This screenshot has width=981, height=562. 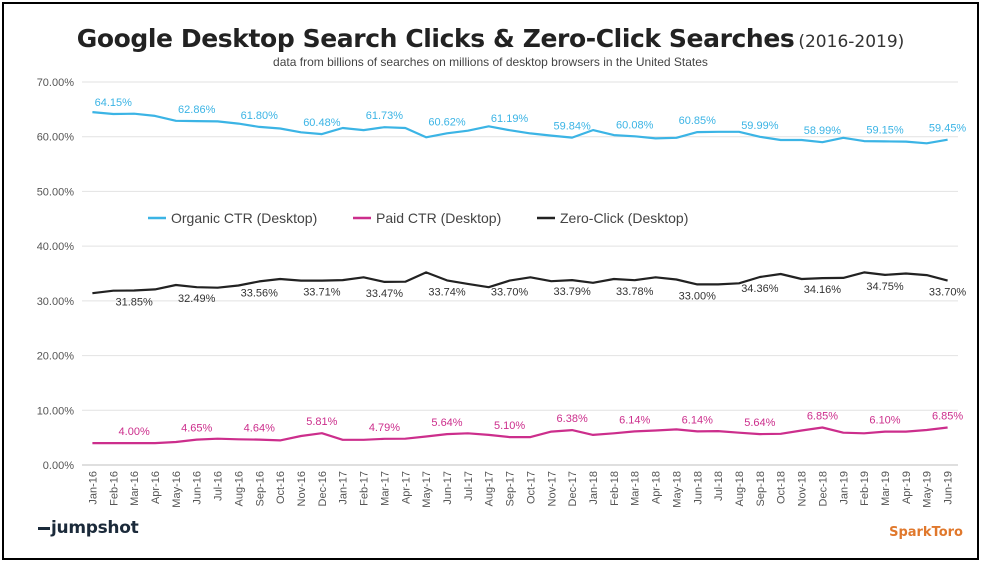 What do you see at coordinates (93, 488) in the screenshot?
I see `x-tick-label: Jan-16` at bounding box center [93, 488].